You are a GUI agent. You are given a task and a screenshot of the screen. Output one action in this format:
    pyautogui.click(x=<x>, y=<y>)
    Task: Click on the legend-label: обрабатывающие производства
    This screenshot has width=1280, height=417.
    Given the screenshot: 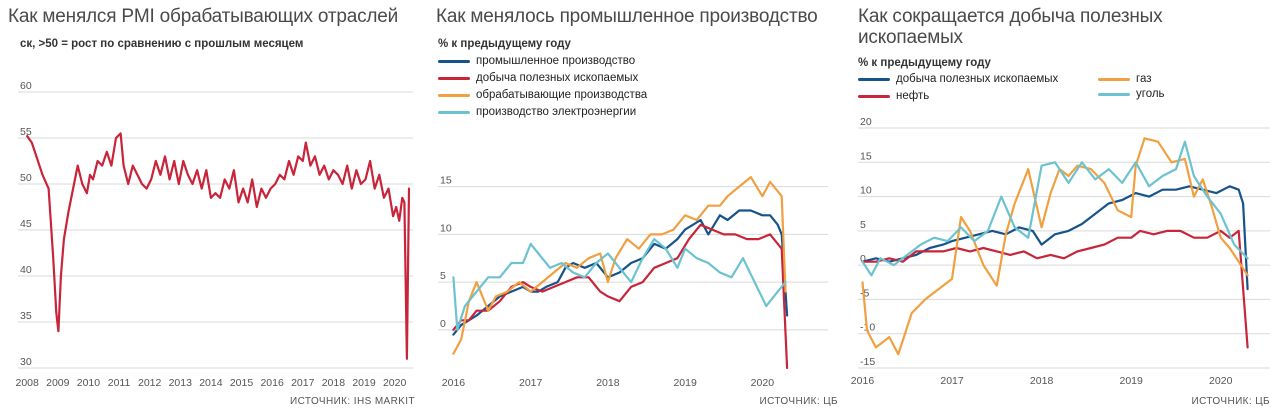 What is the action you would take?
    pyautogui.click(x=562, y=95)
    